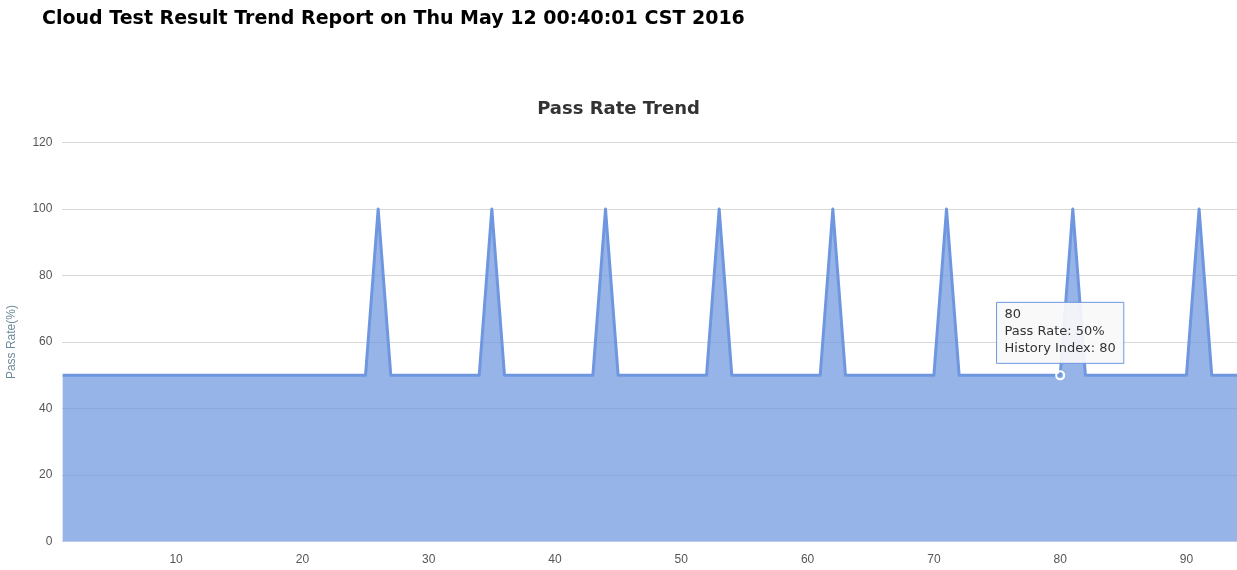 The height and width of the screenshot is (570, 1237). What do you see at coordinates (1186, 559) in the screenshot?
I see `x-tick-label: 90` at bounding box center [1186, 559].